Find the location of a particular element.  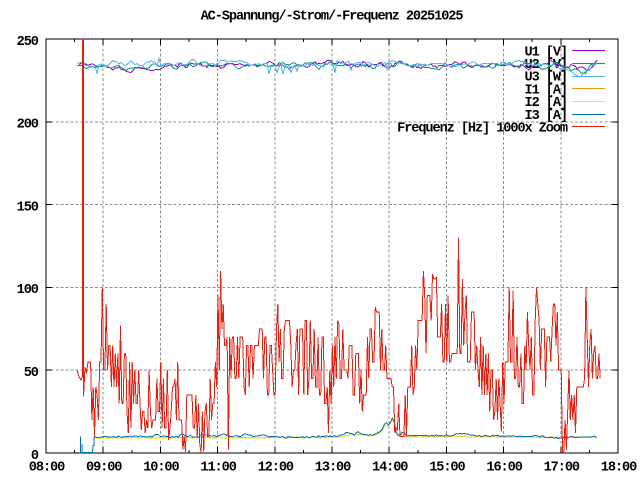

svg-text: 08:00 is located at coordinates (47, 468).